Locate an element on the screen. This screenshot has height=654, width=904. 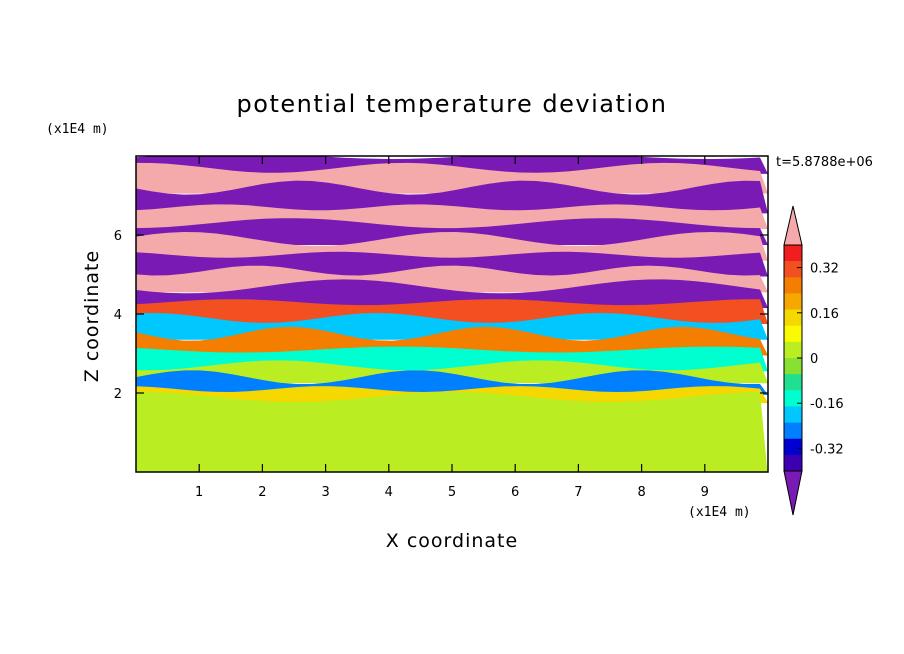
x-tick-label: 6 is located at coordinates (515, 492).